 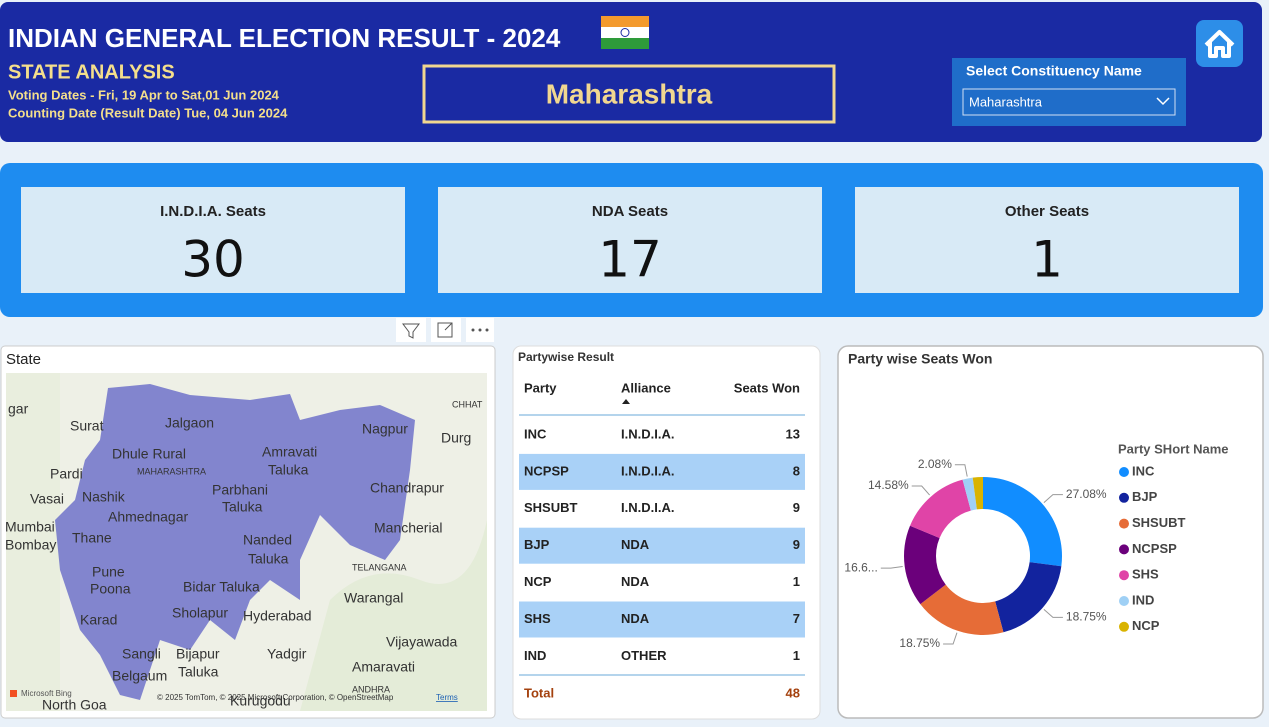 What do you see at coordinates (1047, 260) in the screenshot?
I see `kpi-value: 1` at bounding box center [1047, 260].